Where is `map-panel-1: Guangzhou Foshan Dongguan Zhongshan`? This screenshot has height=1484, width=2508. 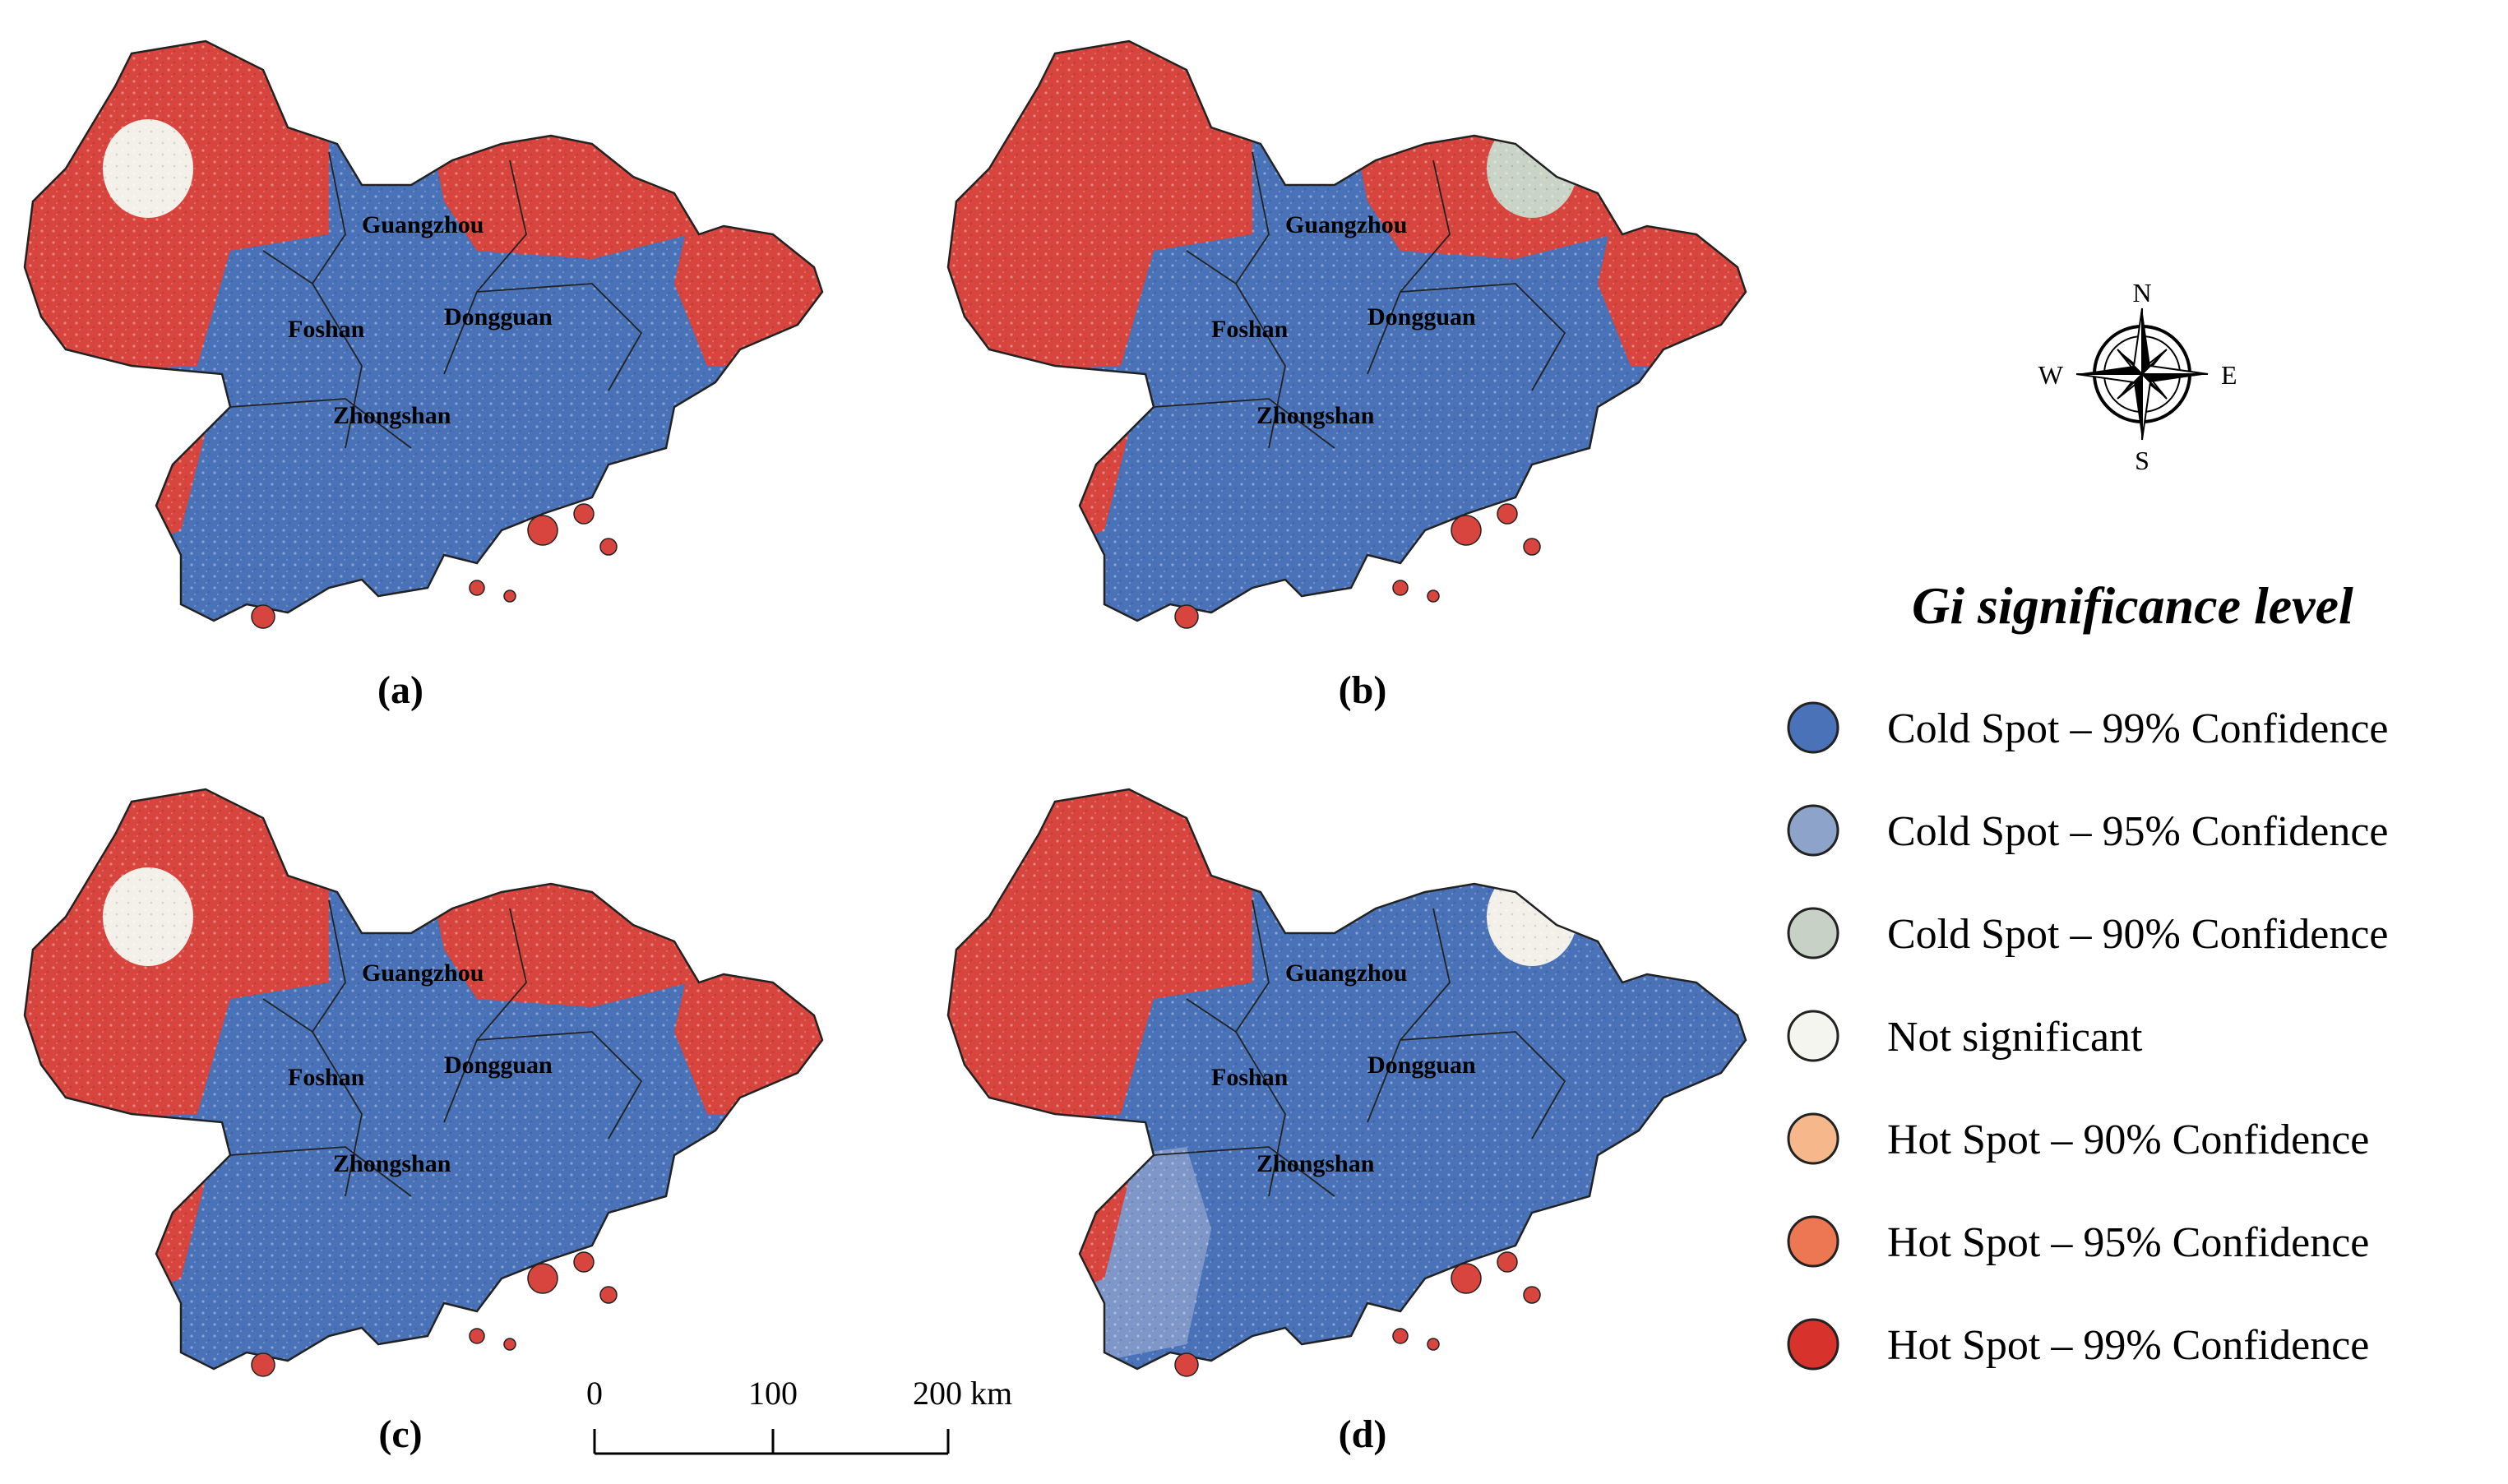
map-panel-1: Guangzhou Foshan Dongguan Zhongshan is located at coordinates (1346, 334).